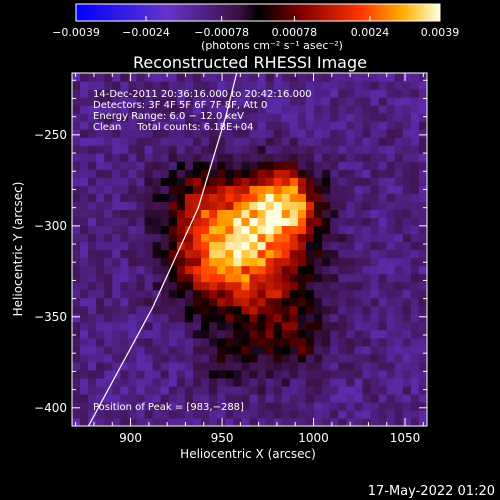  I want to click on colorbar-tick-label: −0.0024, so click(146, 32).